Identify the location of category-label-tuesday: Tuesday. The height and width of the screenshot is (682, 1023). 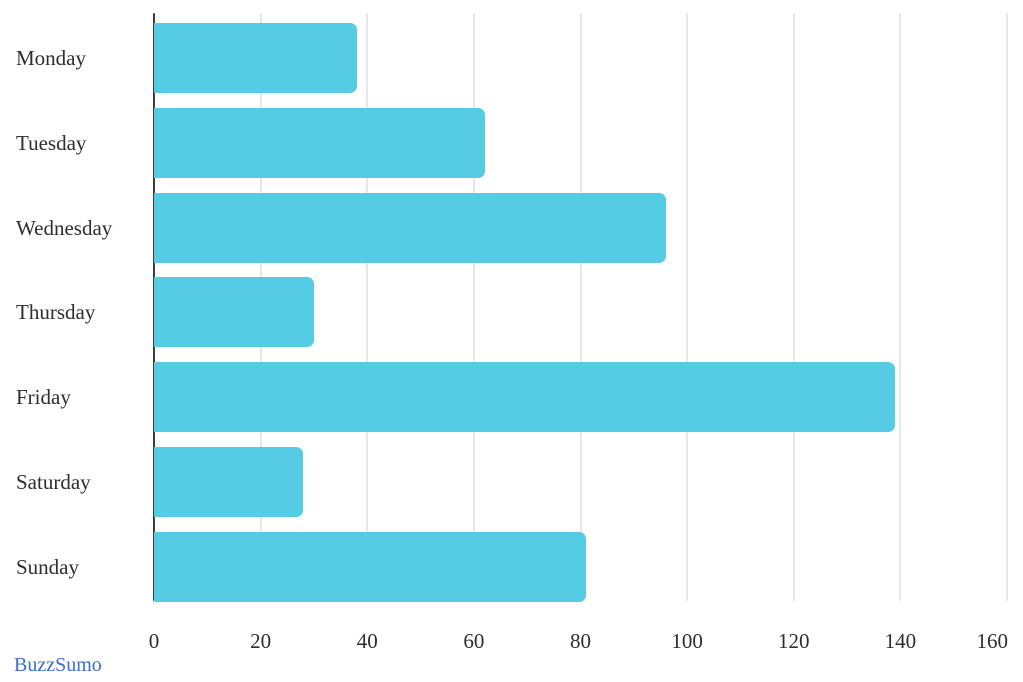
(51, 143).